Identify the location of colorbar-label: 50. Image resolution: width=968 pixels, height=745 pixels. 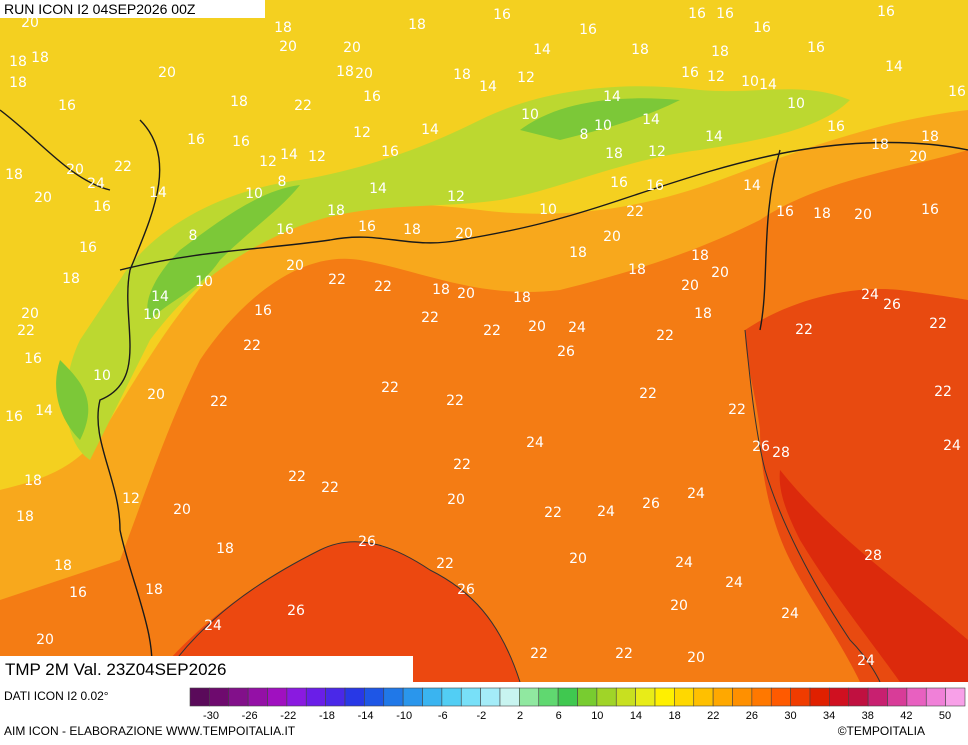
(945, 716).